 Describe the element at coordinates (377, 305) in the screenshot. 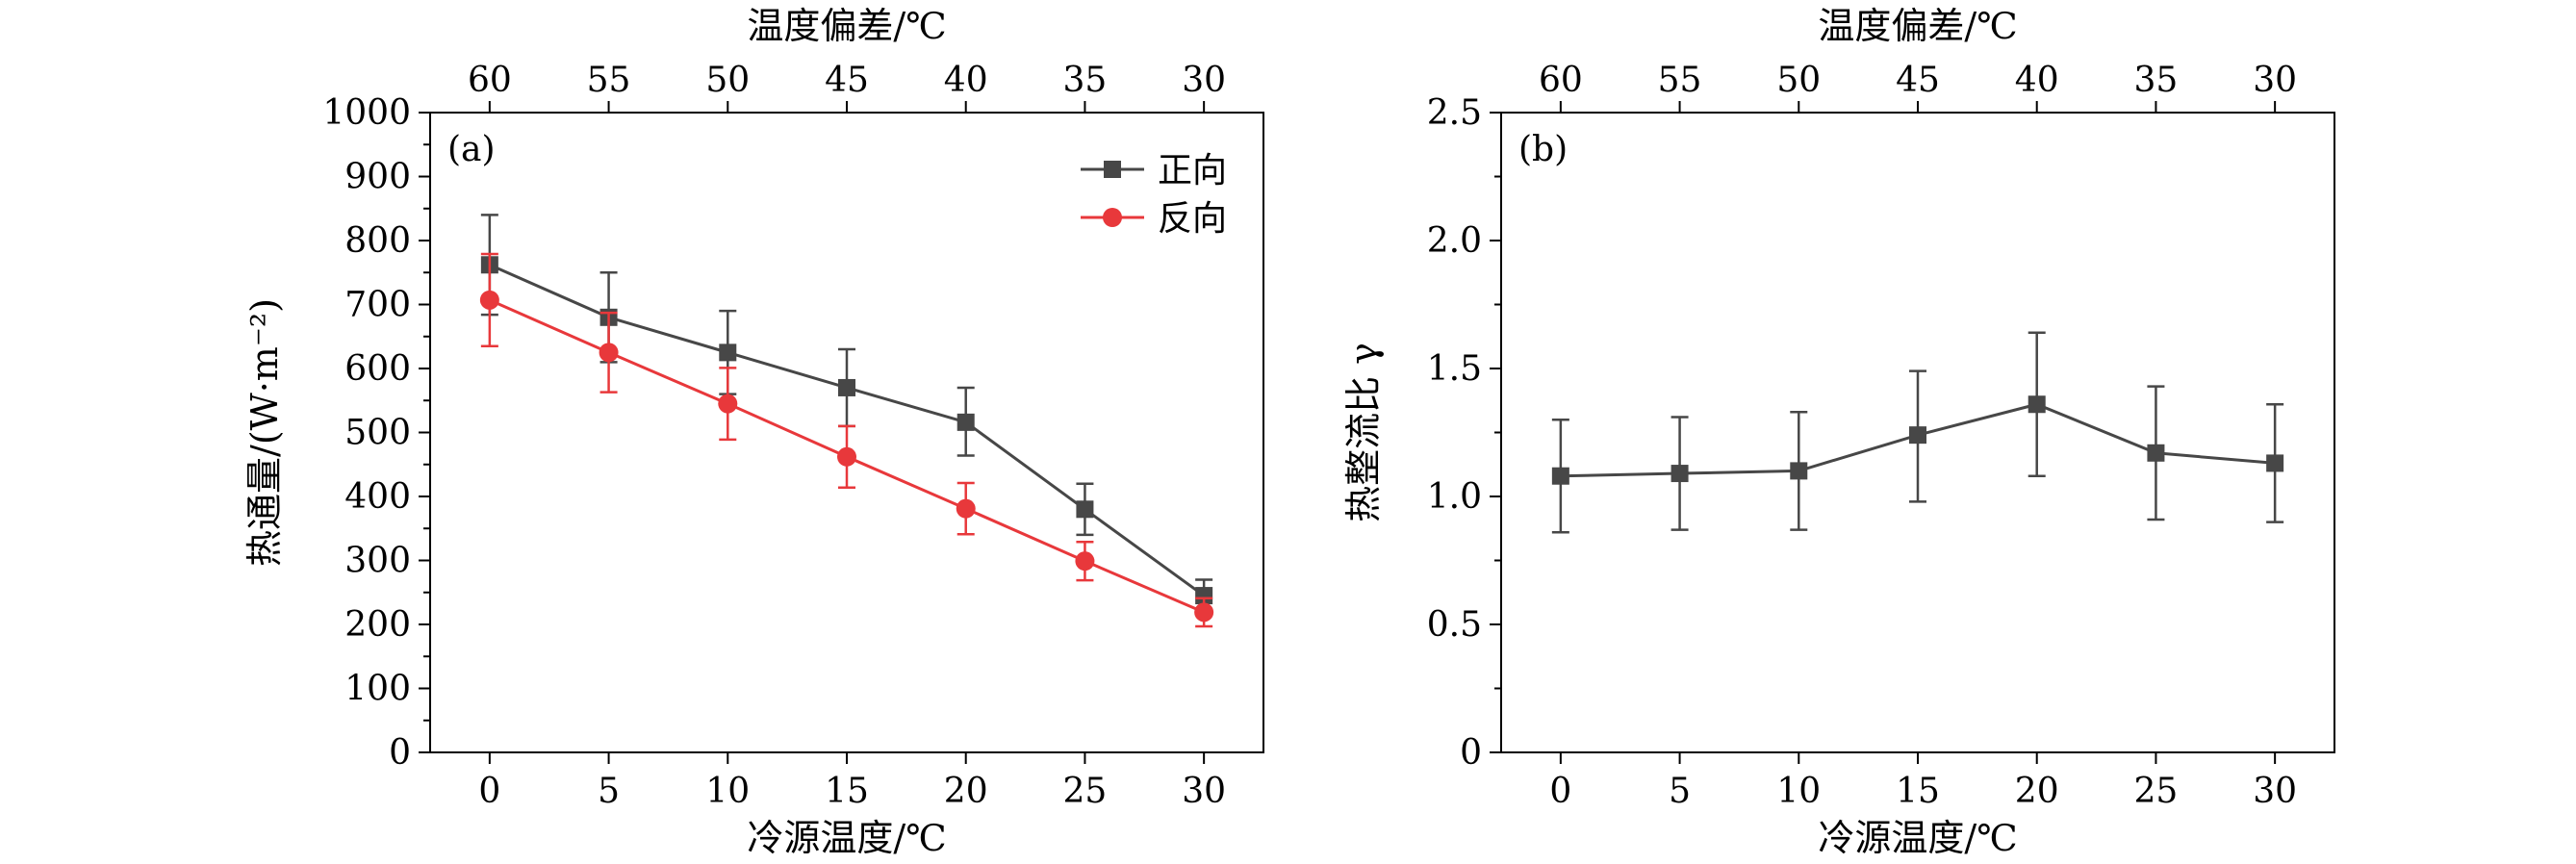

I see `y-tick-label: 700` at that location.